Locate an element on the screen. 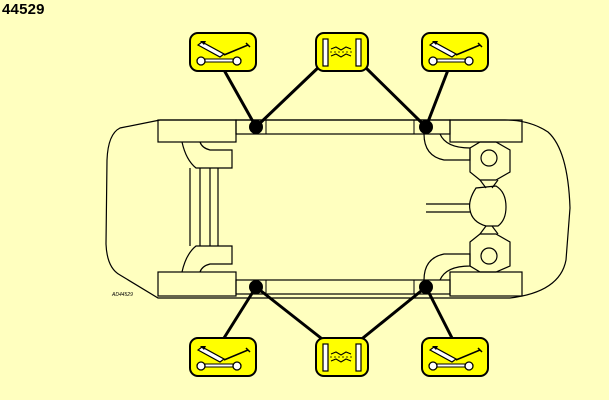 This screenshot has height=400, width=609. lifting-point-front-left is located at coordinates (426, 127).